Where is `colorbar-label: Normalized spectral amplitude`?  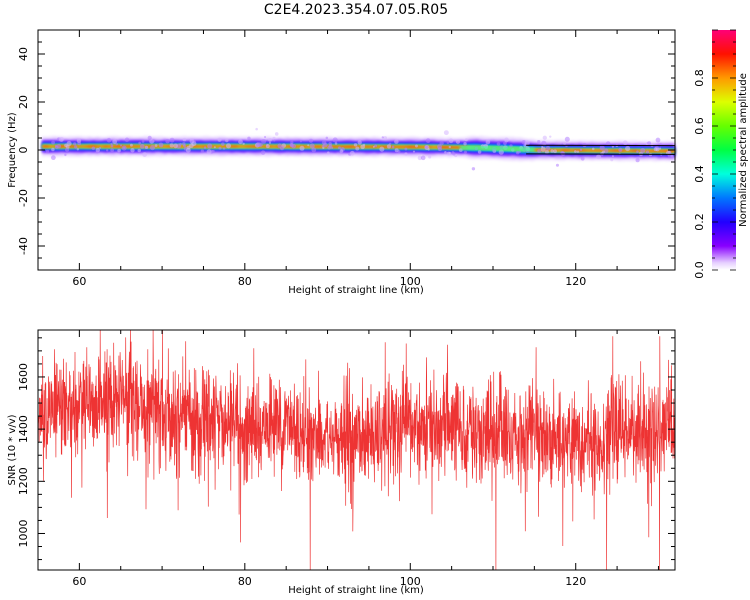 colorbar-label: Normalized spectral amplitude is located at coordinates (743, 150).